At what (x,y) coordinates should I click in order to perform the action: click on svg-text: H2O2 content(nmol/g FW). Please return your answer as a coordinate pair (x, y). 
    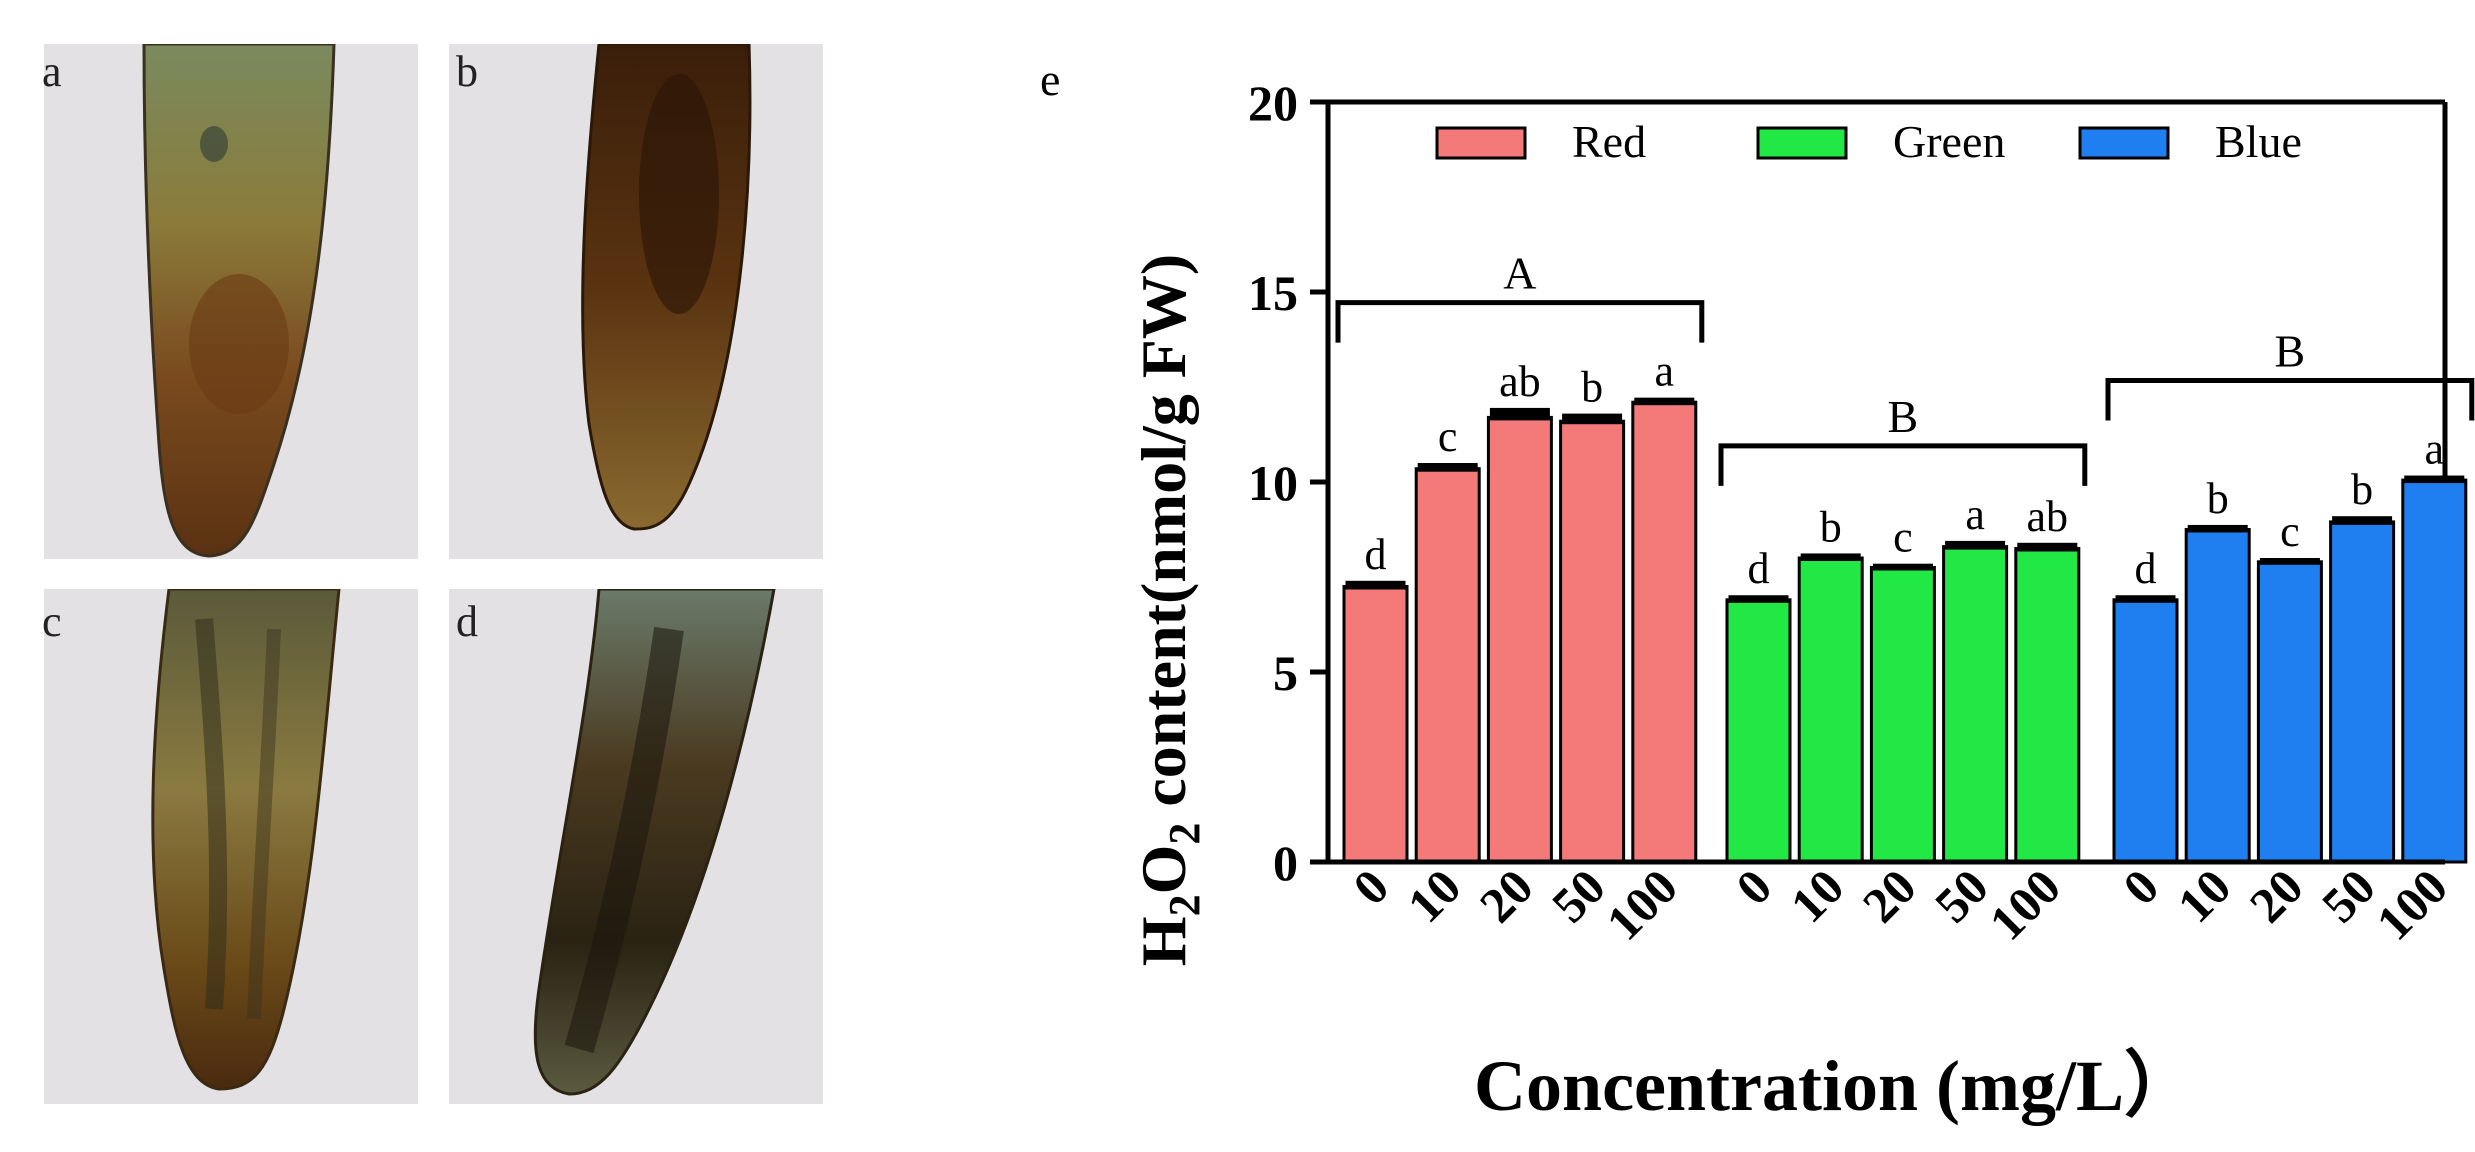
    Looking at the image, I should click on (1168, 610).